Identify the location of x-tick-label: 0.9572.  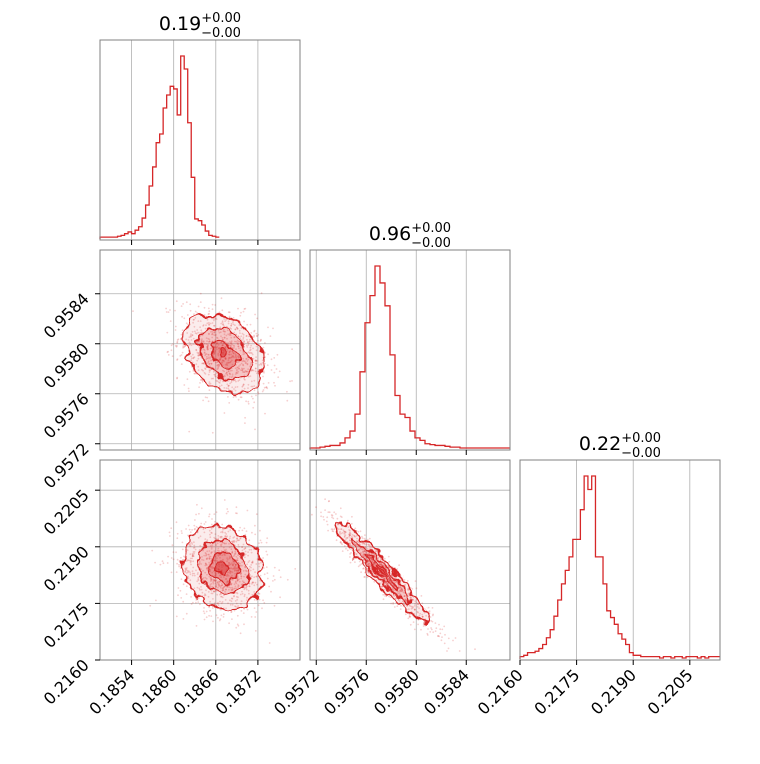
(296, 691).